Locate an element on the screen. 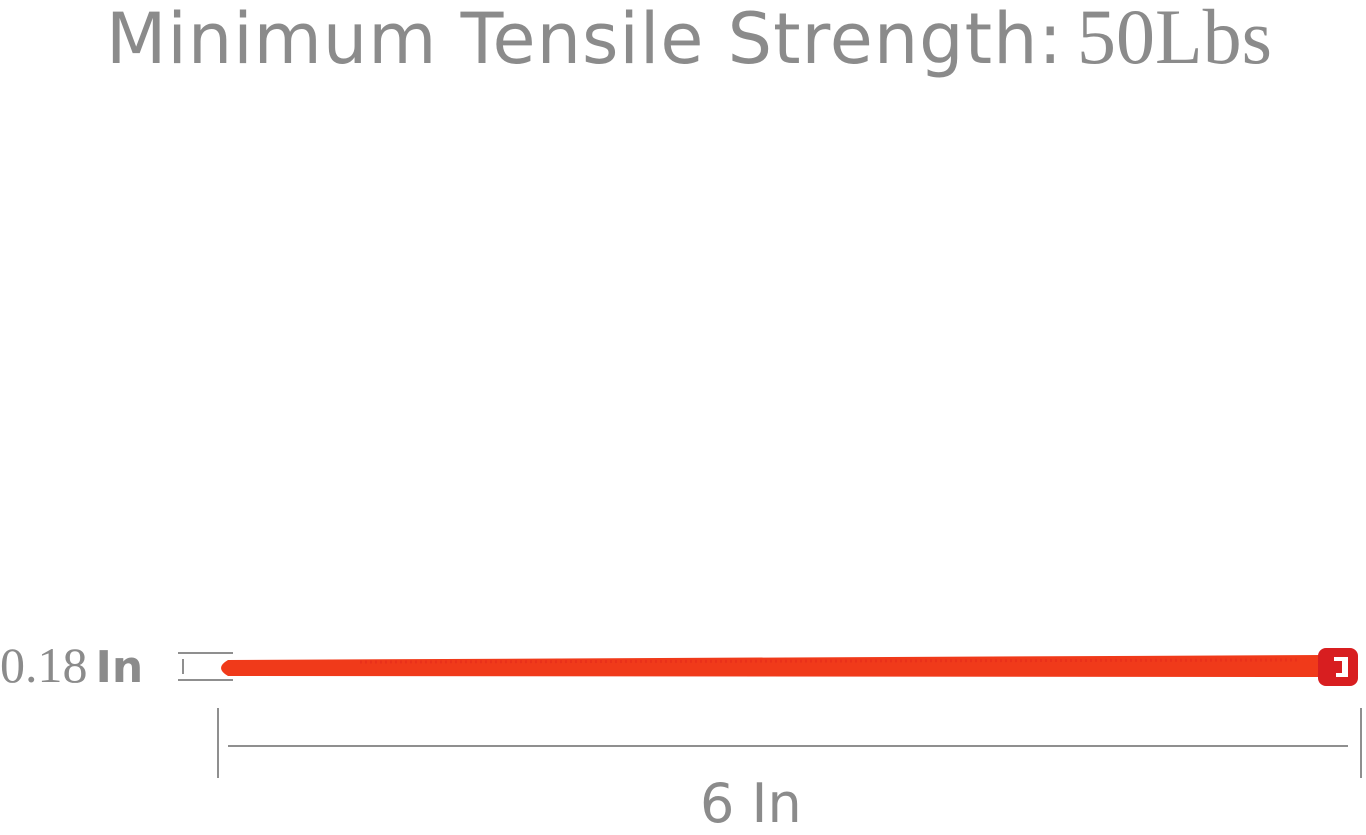 The height and width of the screenshot is (835, 1366). width-unit: In is located at coordinates (119, 667).